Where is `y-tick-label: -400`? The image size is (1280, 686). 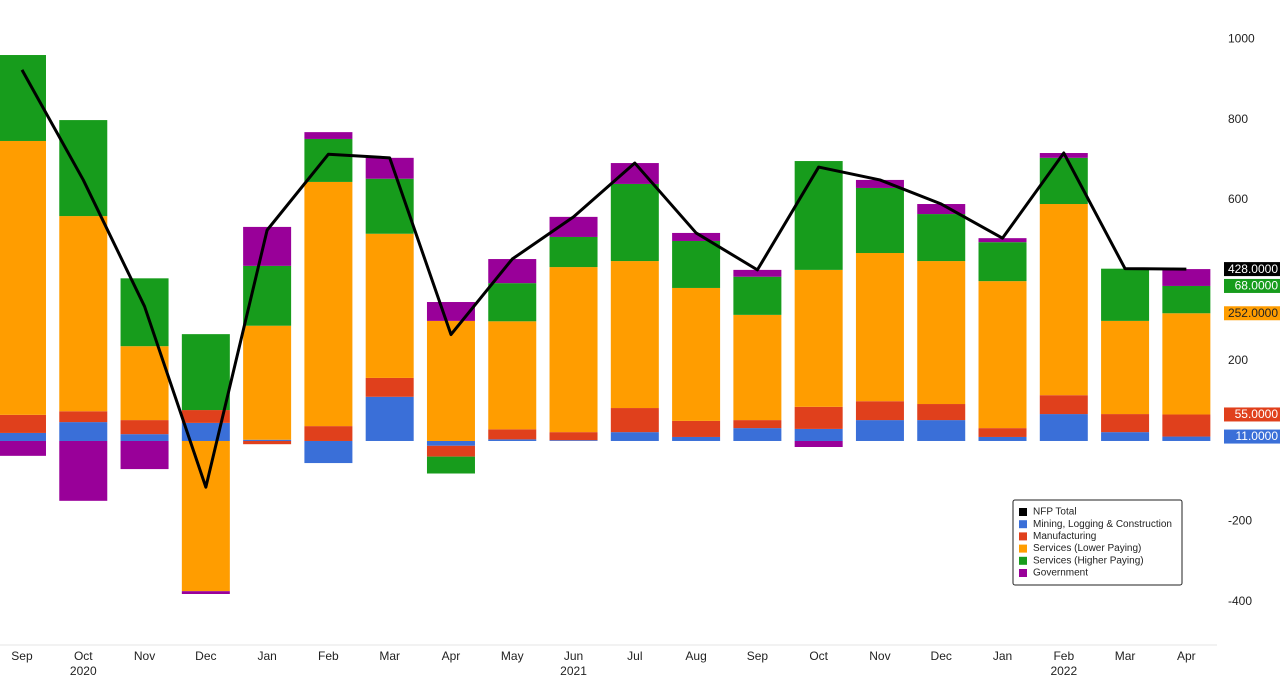
y-tick-label: -400 is located at coordinates (1240, 601).